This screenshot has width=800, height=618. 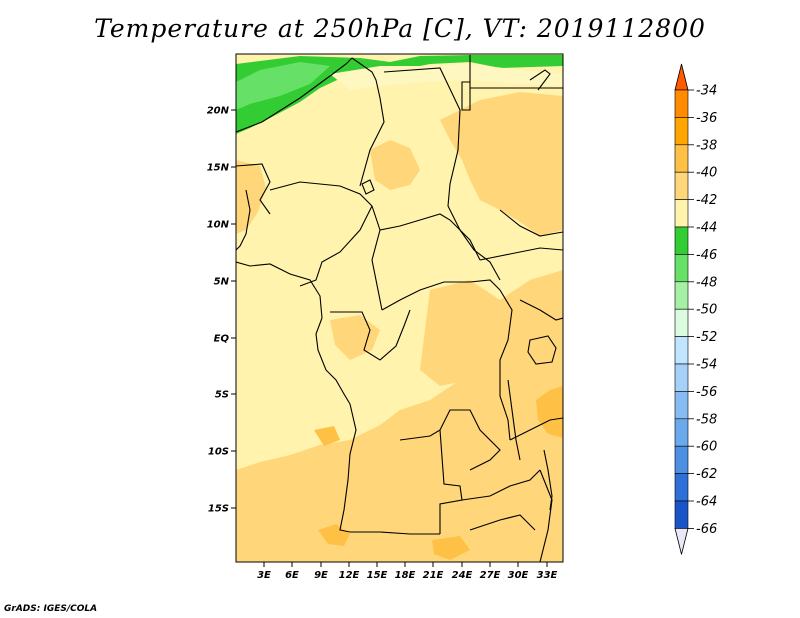 What do you see at coordinates (349, 575) in the screenshot?
I see `lon-label: 12E` at bounding box center [349, 575].